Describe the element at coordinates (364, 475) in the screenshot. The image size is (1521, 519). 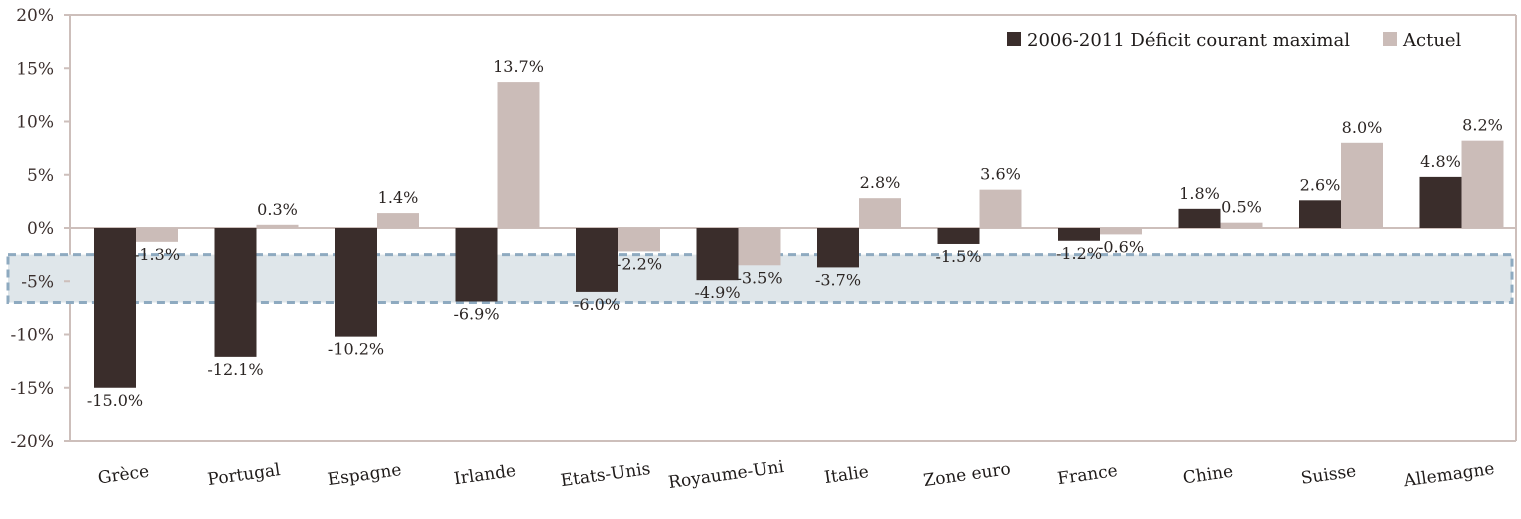
I see `category-label: Espagne` at that location.